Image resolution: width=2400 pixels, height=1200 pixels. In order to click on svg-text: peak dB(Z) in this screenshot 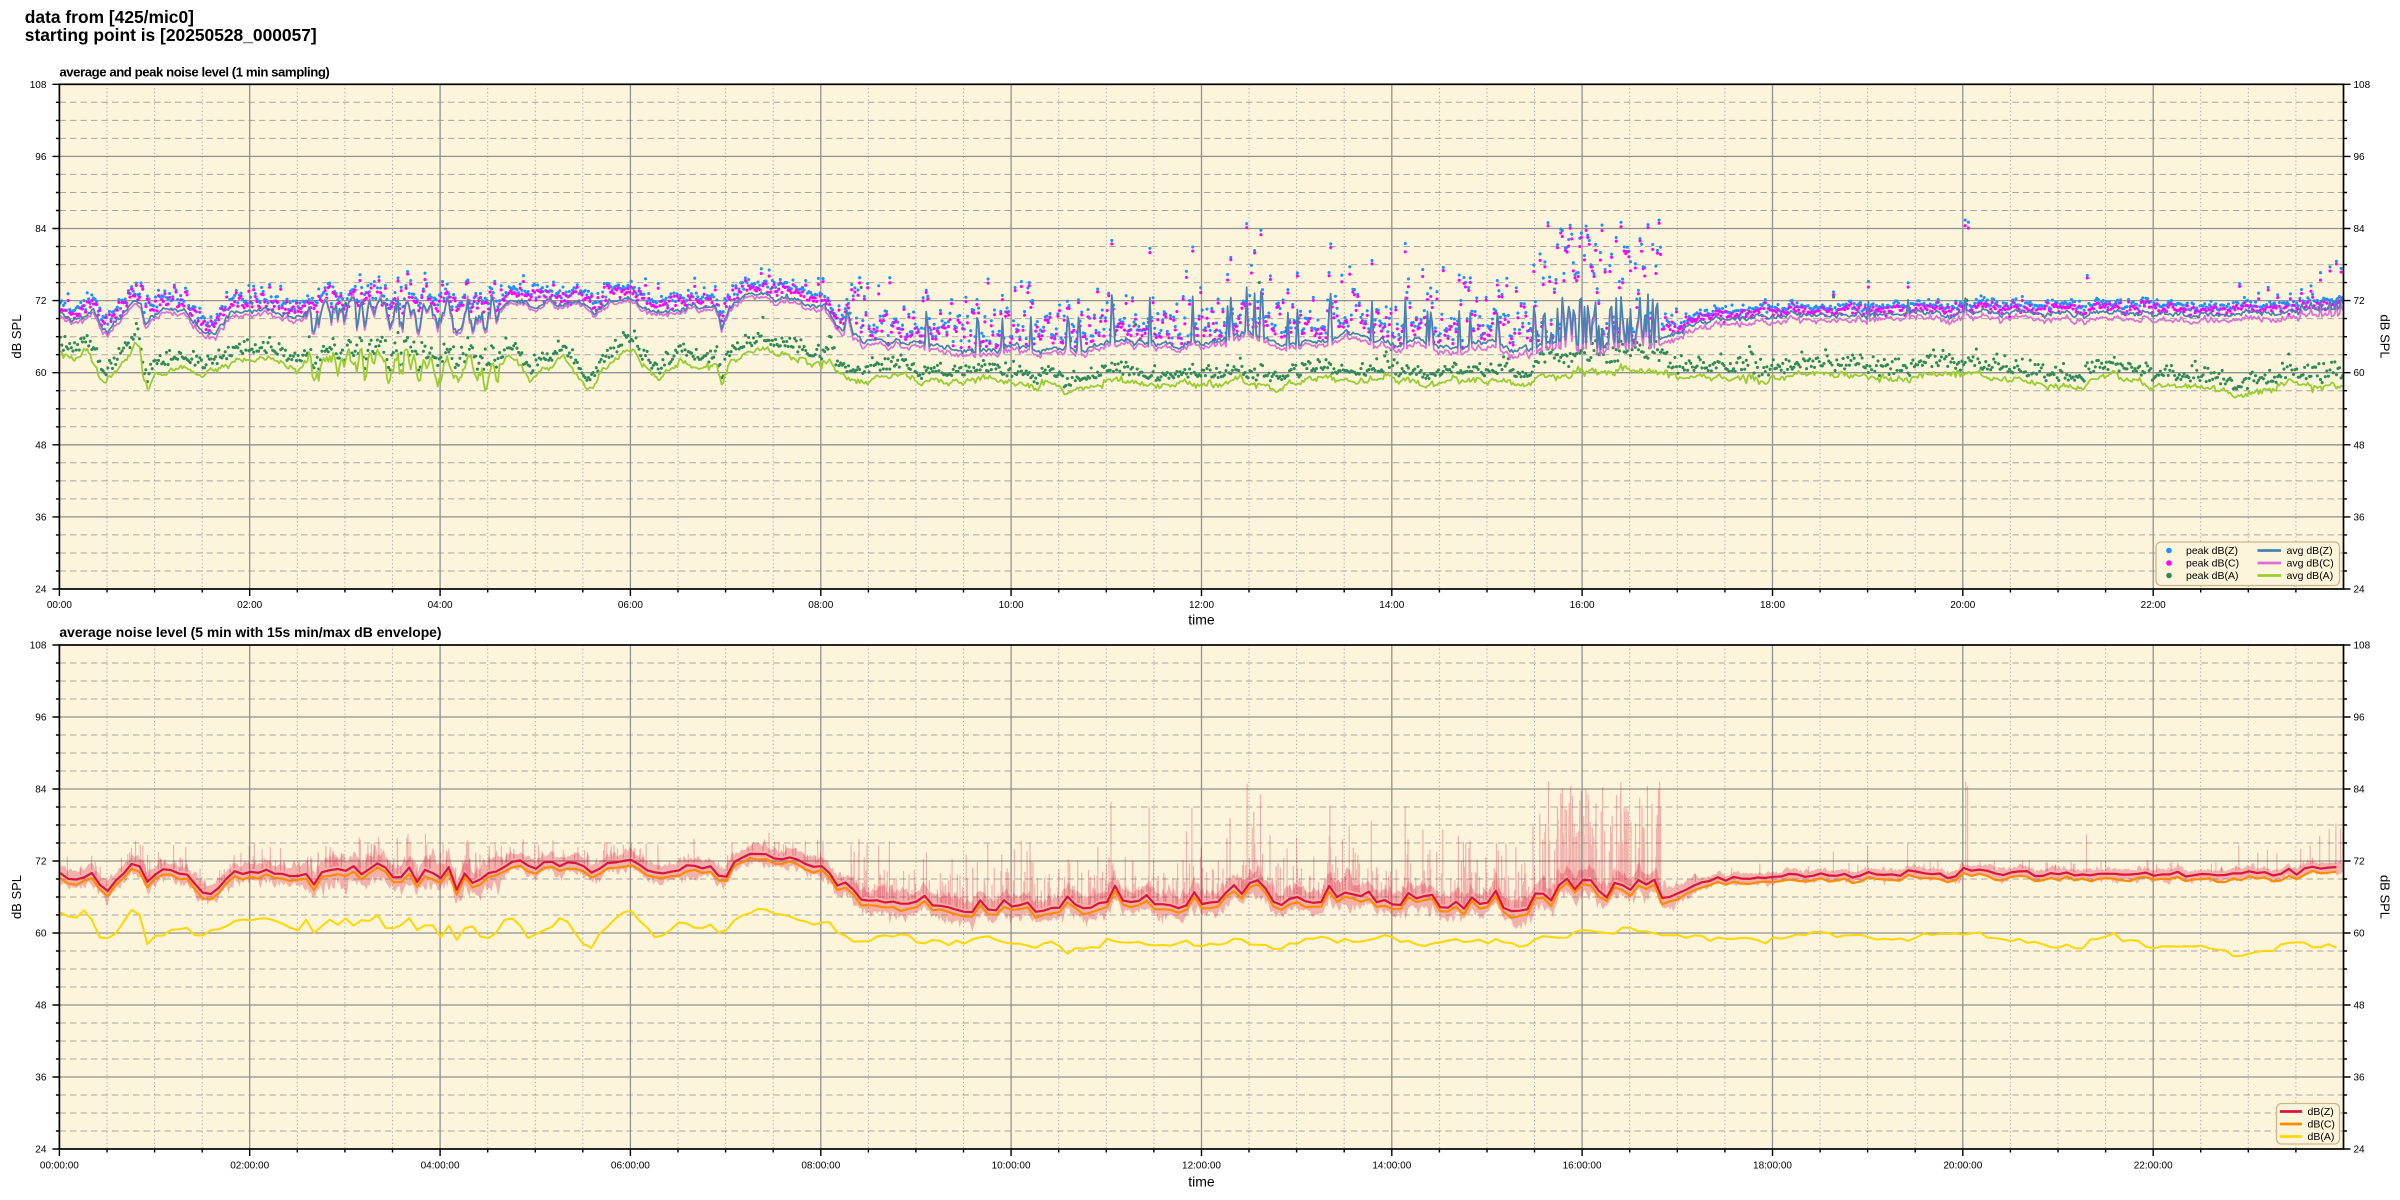, I will do `click(2212, 551)`.